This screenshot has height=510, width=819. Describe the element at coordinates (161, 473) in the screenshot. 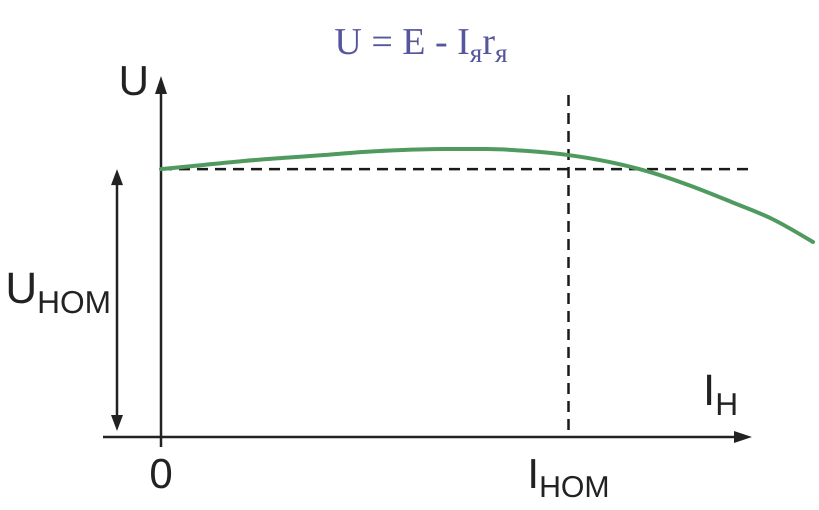

I see `x-tick-label: 0` at that location.